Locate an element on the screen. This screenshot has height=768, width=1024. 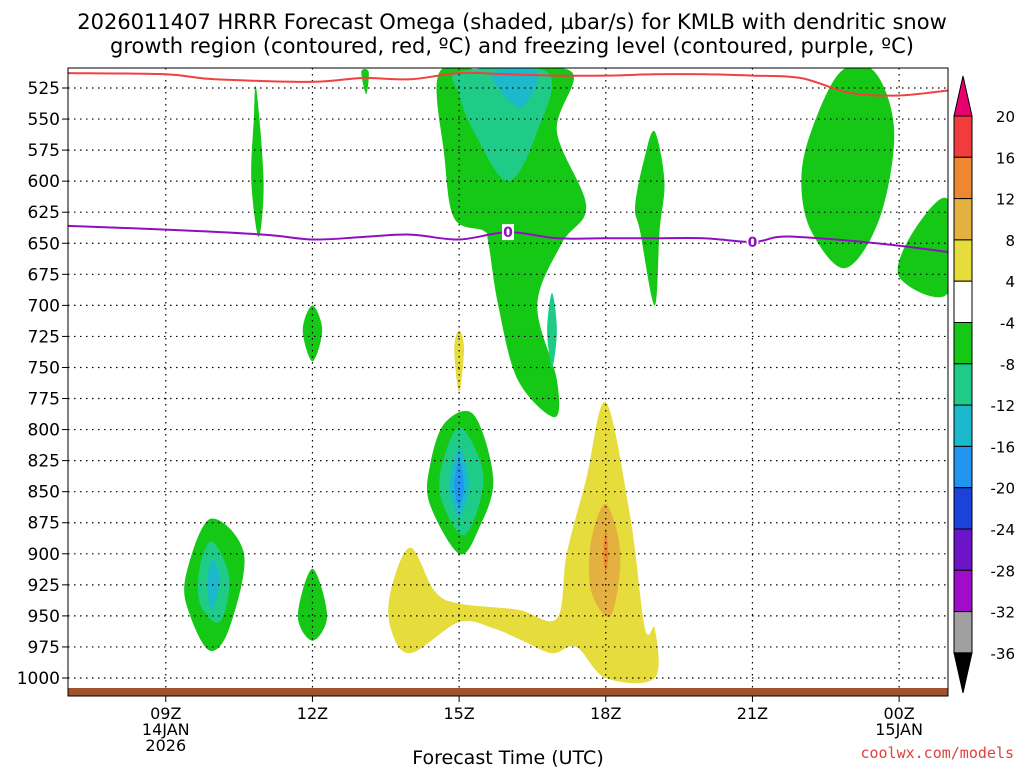
colorbar-label-4: 4 is located at coordinates (1010, 282).